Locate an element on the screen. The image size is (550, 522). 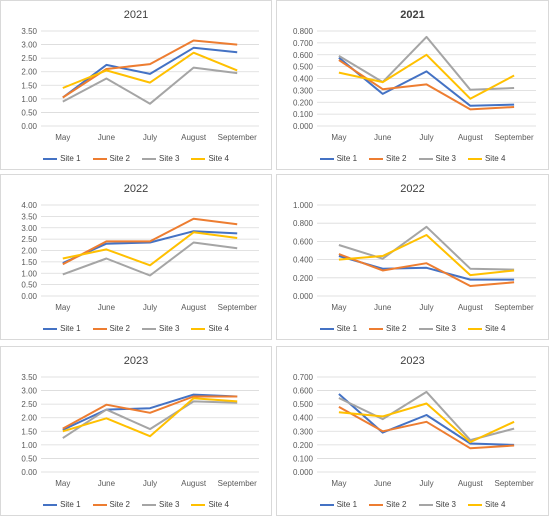
y-tick-label: 0.500 is located at coordinates (303, 404).